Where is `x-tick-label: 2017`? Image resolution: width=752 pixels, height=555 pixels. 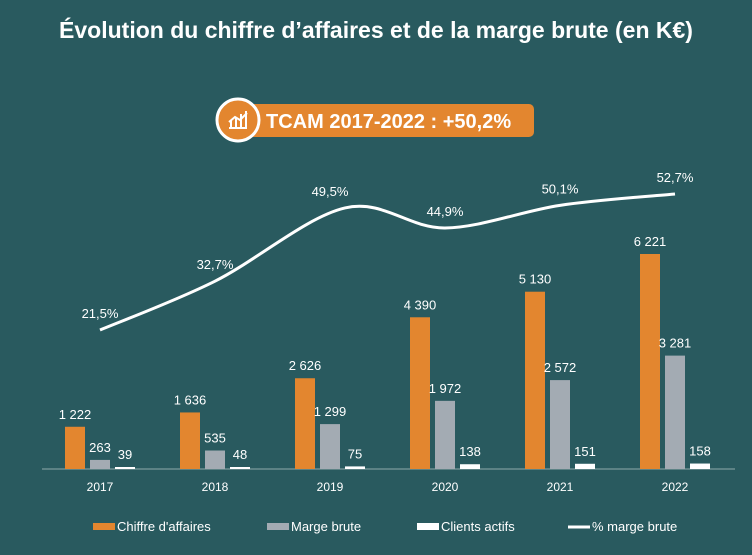
x-tick-label: 2017 is located at coordinates (100, 487).